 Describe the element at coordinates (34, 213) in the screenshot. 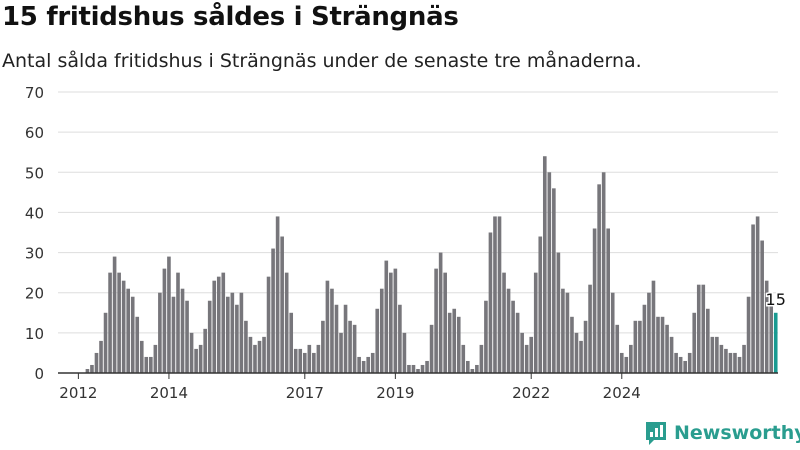

I see `y-tick-label: 40` at that location.